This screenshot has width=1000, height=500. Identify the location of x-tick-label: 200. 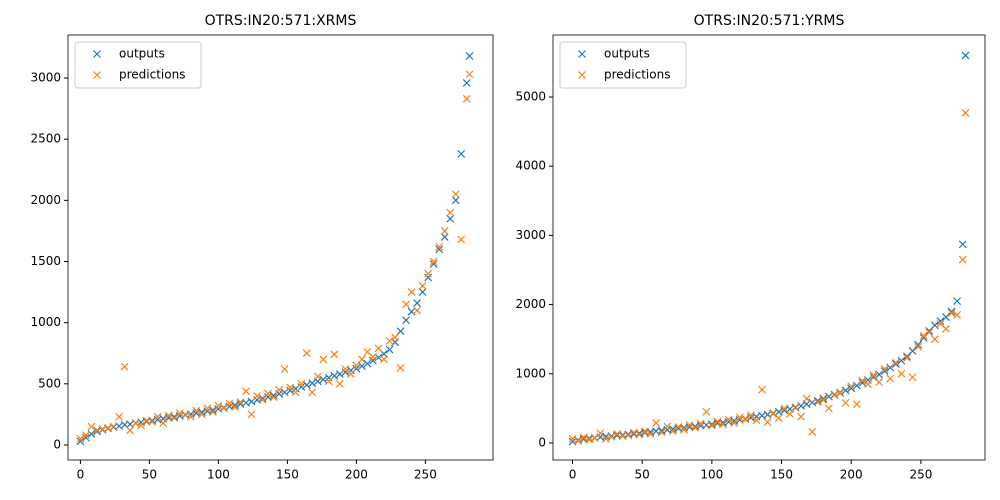
(356, 475).